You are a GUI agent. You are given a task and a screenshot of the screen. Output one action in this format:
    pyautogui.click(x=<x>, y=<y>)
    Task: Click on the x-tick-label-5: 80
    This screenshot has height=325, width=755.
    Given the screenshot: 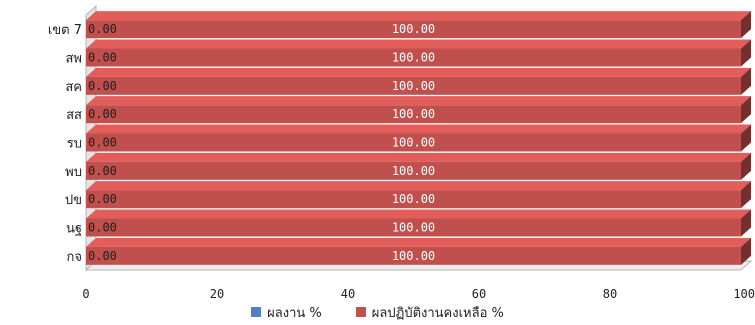 What is the action you would take?
    pyautogui.click(x=610, y=293)
    